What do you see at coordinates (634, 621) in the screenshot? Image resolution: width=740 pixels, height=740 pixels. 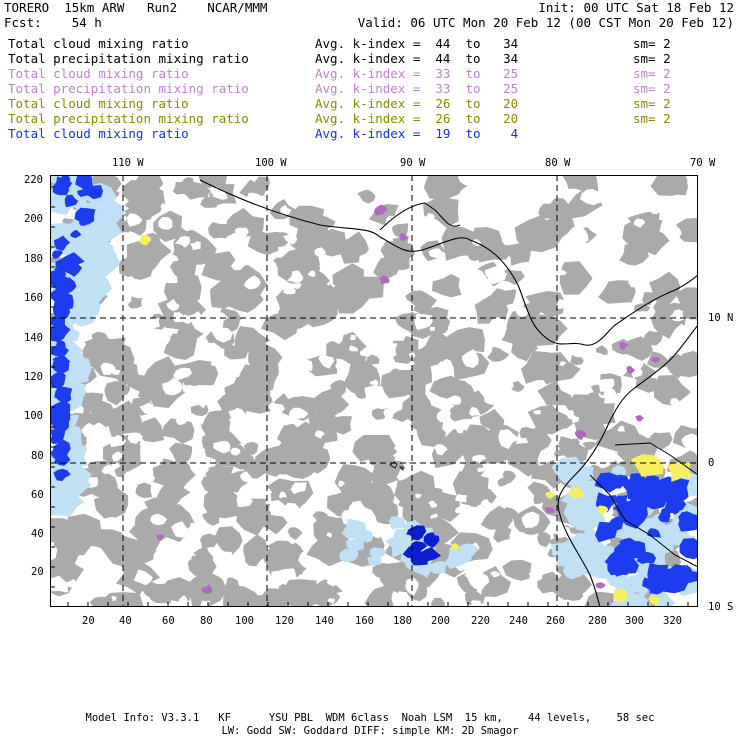 I see `x-tick-300: 300` at bounding box center [634, 621].